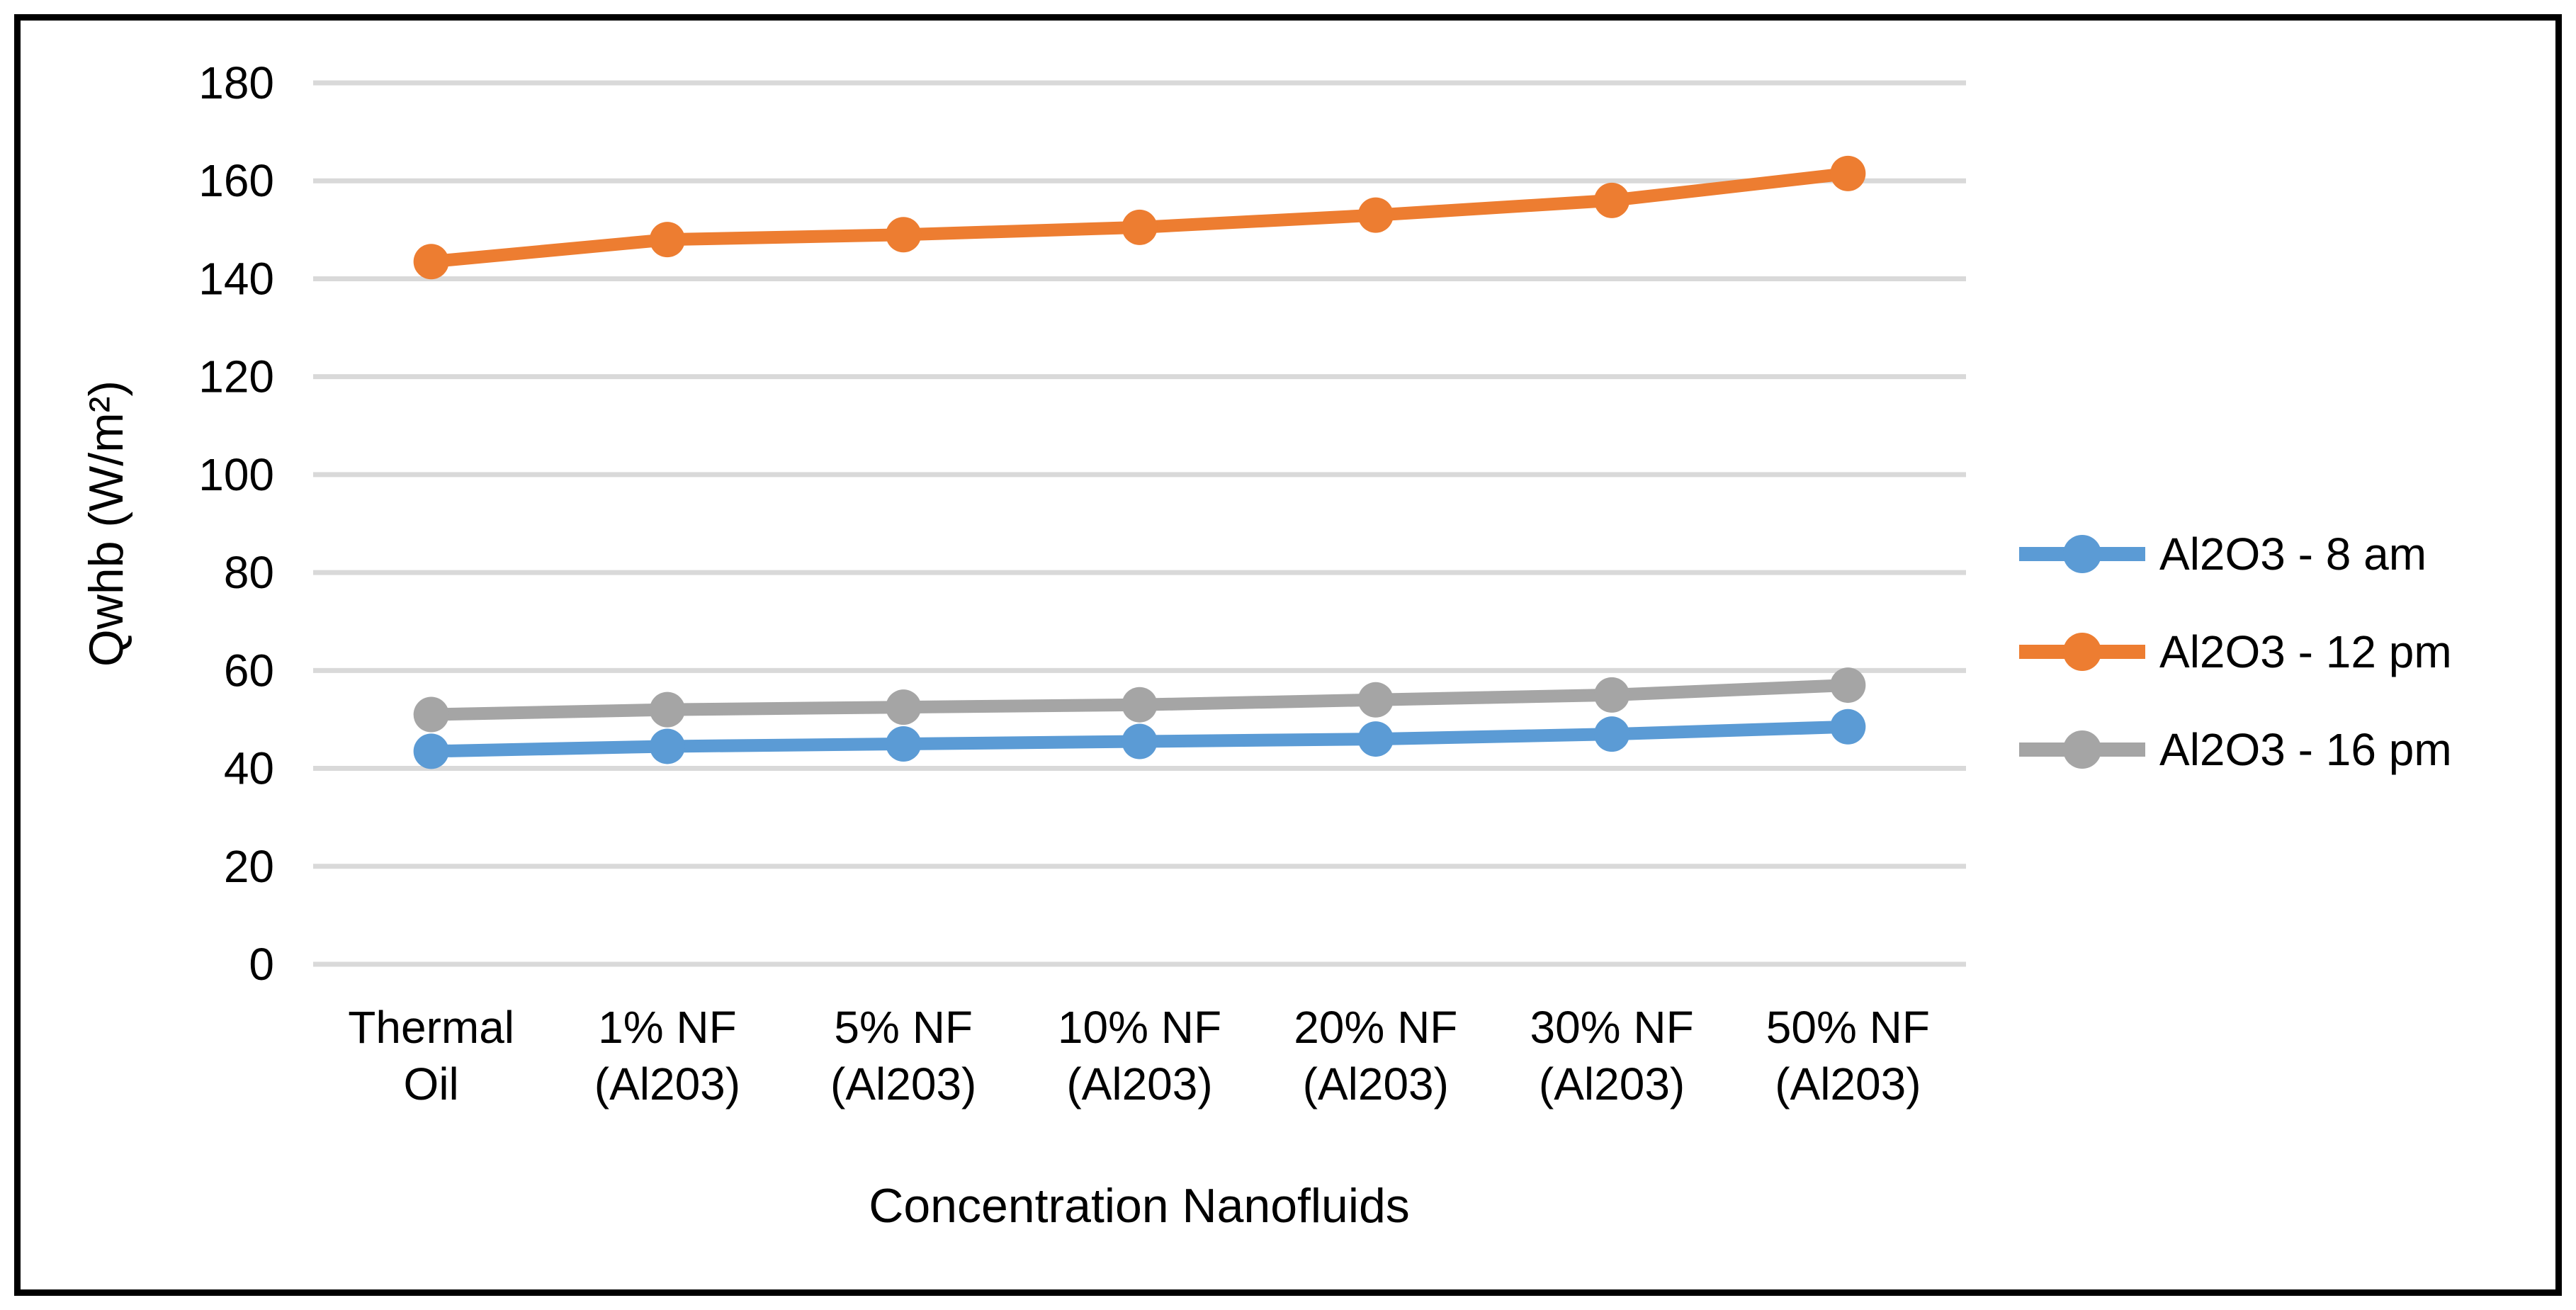 Image resolution: width=2576 pixels, height=1310 pixels. I want to click on y-tick-label: 0, so click(261, 964).